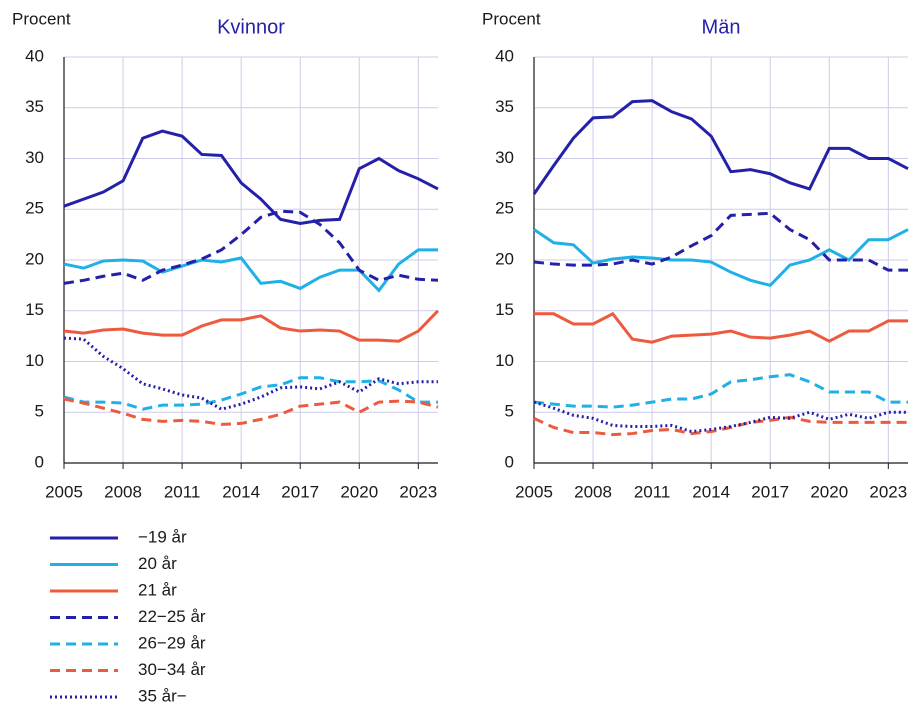  What do you see at coordinates (251, 27) in the screenshot?
I see `chart-title: Kvinnor` at bounding box center [251, 27].